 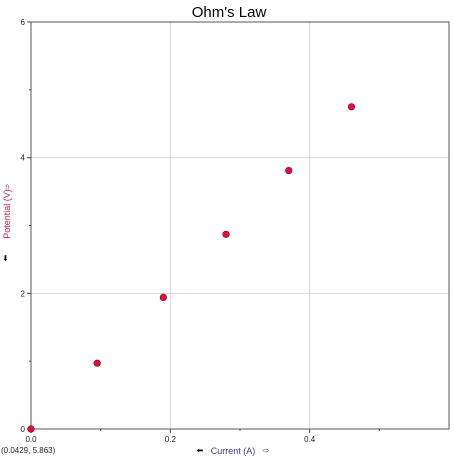 I want to click on y-tick-label: 2, so click(x=23, y=293).